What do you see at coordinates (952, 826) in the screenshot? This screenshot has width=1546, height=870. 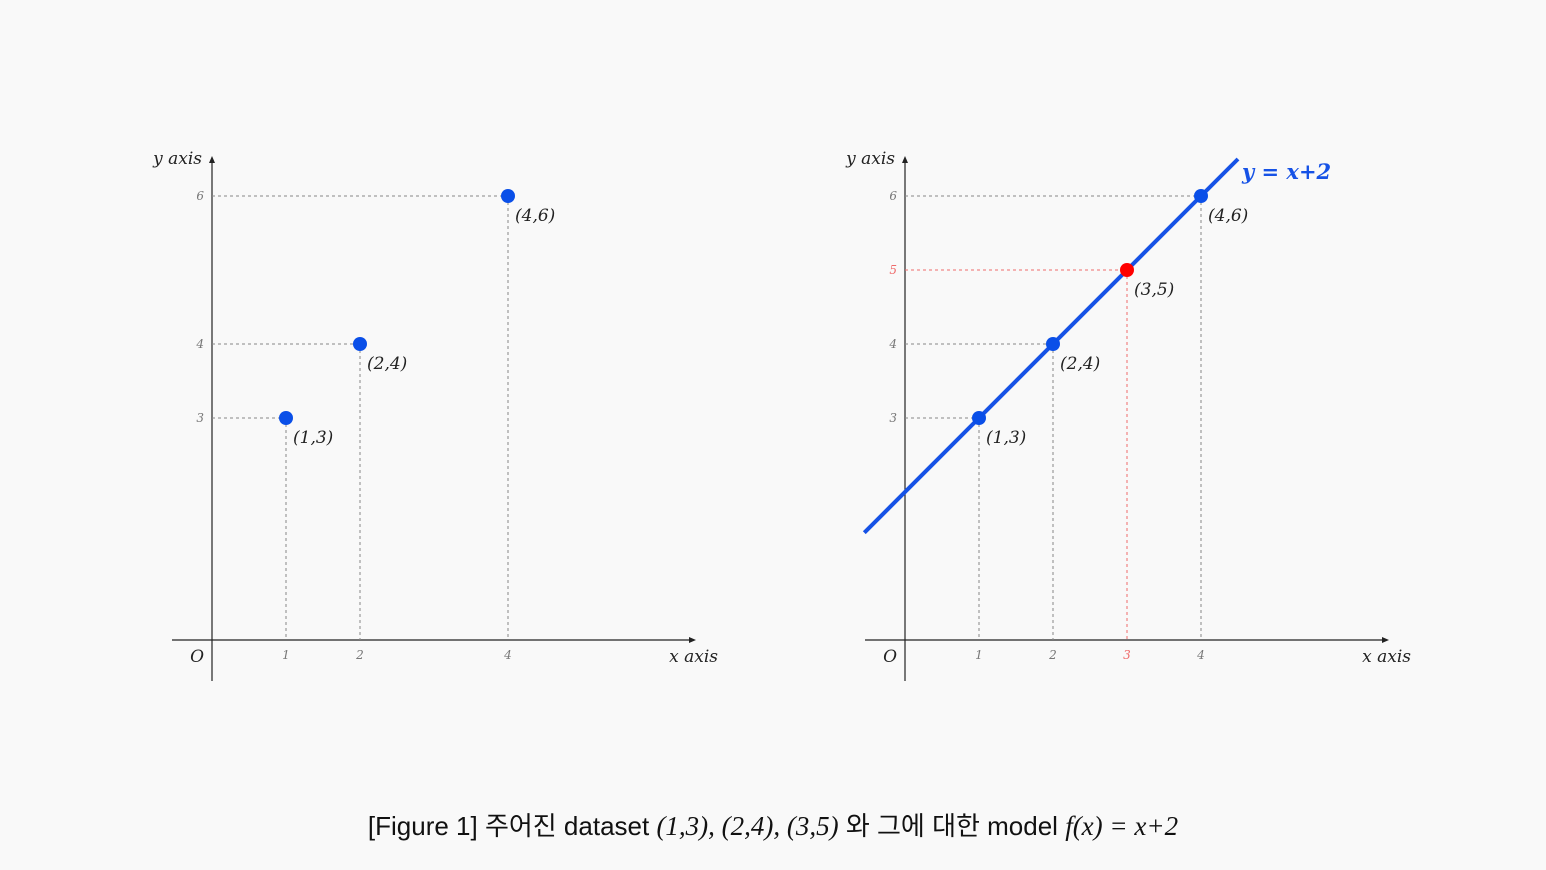 I see `caption-middle: 와 그에 대한 model` at bounding box center [952, 826].